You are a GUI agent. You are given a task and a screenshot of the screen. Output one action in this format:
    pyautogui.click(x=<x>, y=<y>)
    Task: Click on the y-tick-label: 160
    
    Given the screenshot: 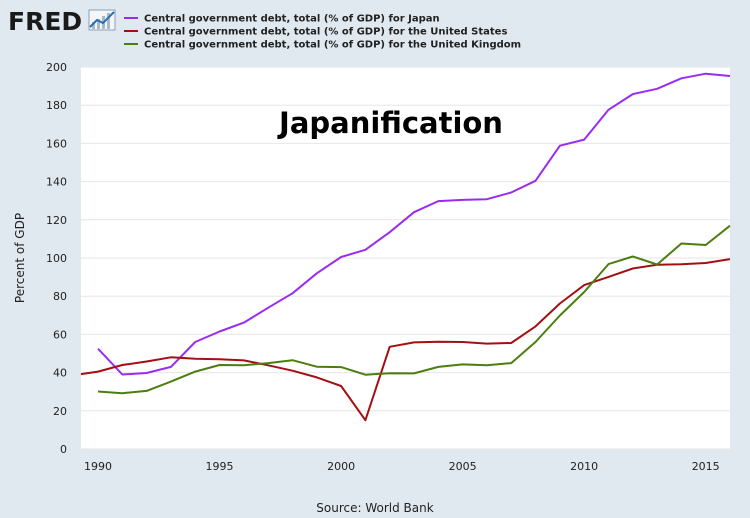 What is the action you would take?
    pyautogui.click(x=56, y=143)
    